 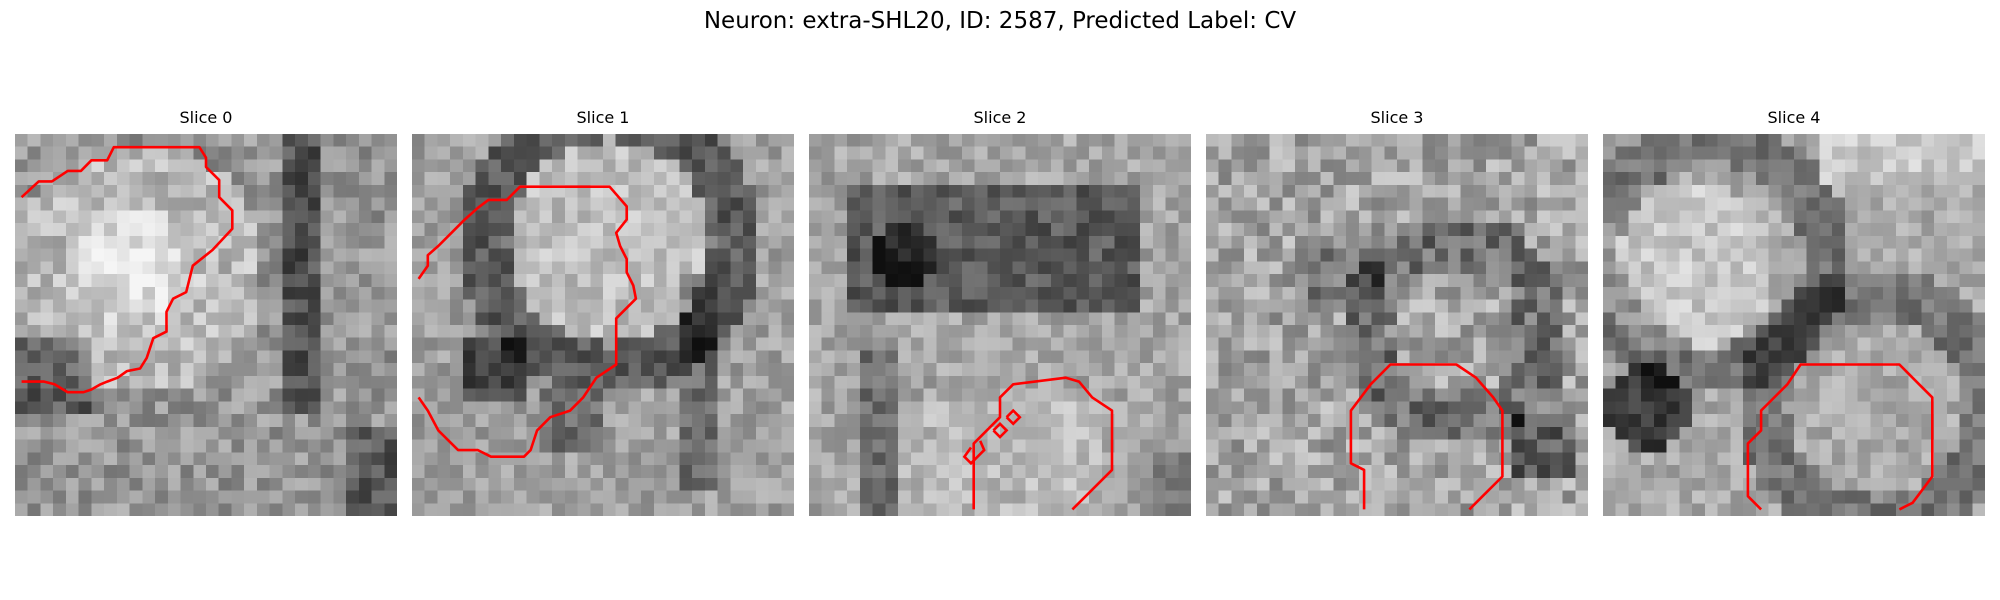 What do you see at coordinates (1794, 117) in the screenshot?
I see `slice-title: Slice 4` at bounding box center [1794, 117].